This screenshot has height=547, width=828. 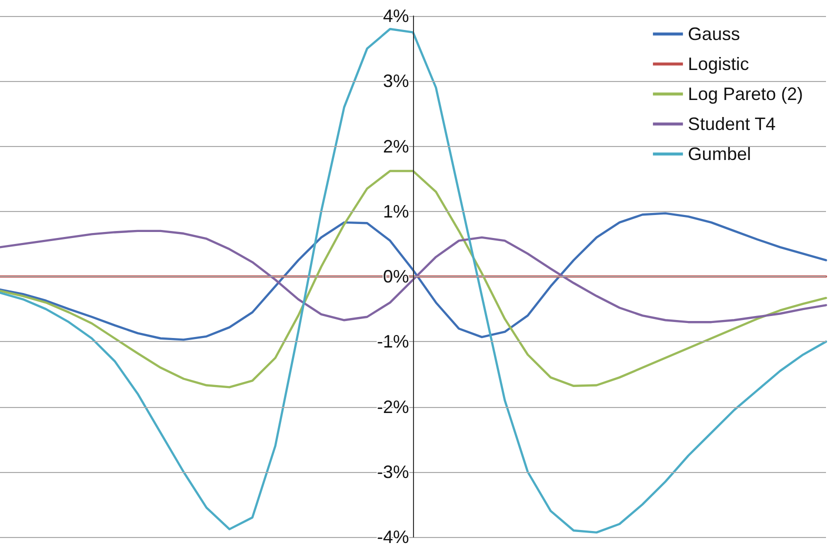 I want to click on y-tick-label: -2%, so click(x=392, y=406).